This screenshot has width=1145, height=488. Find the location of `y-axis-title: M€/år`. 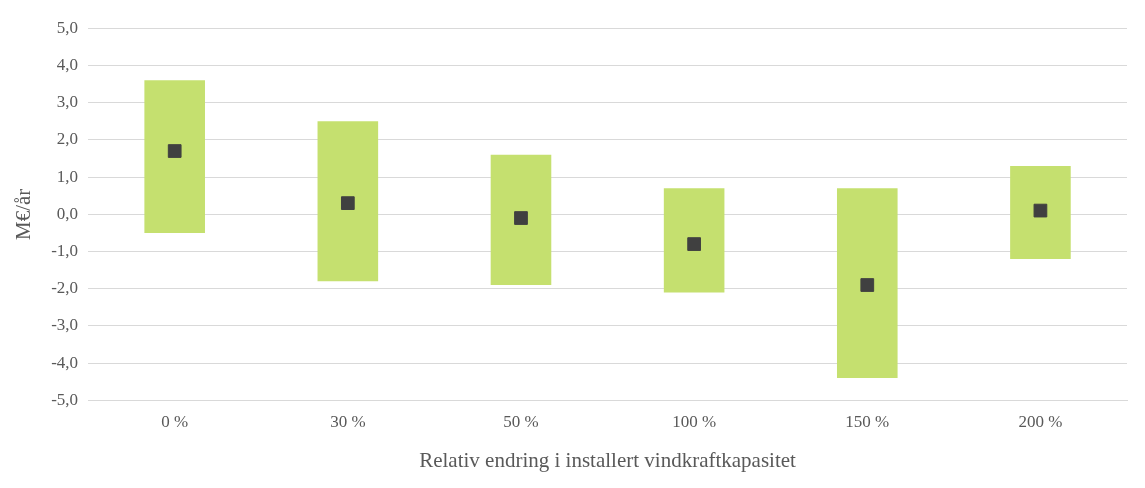

y-axis-title: M€/år is located at coordinates (23, 214).